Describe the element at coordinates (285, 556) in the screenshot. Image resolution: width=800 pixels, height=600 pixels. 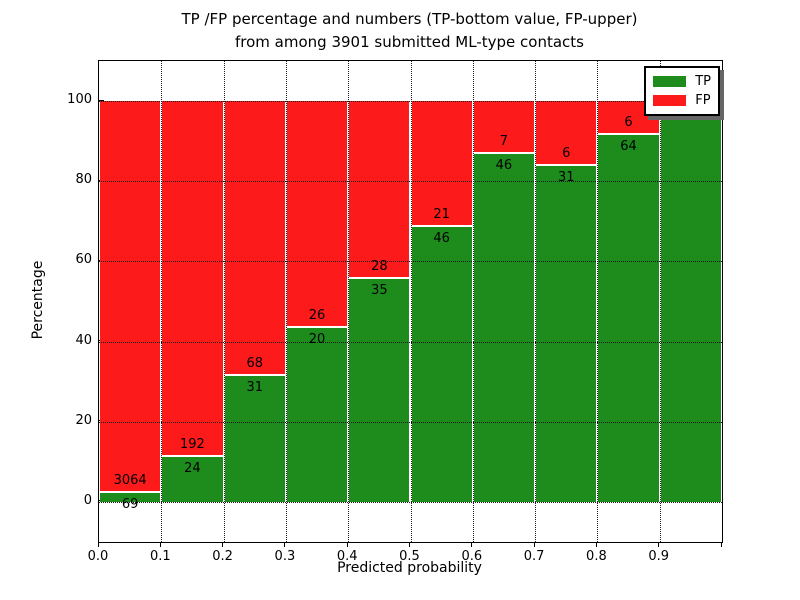
I see `x-tick-label: 0.3` at that location.